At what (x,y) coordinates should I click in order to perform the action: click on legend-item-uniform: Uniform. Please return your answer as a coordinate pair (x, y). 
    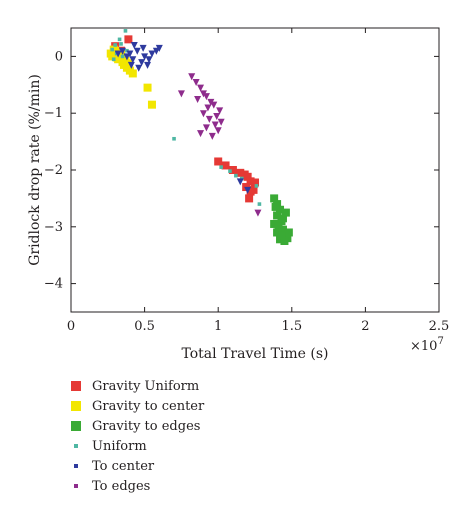
    Looking at the image, I should click on (200, 446).